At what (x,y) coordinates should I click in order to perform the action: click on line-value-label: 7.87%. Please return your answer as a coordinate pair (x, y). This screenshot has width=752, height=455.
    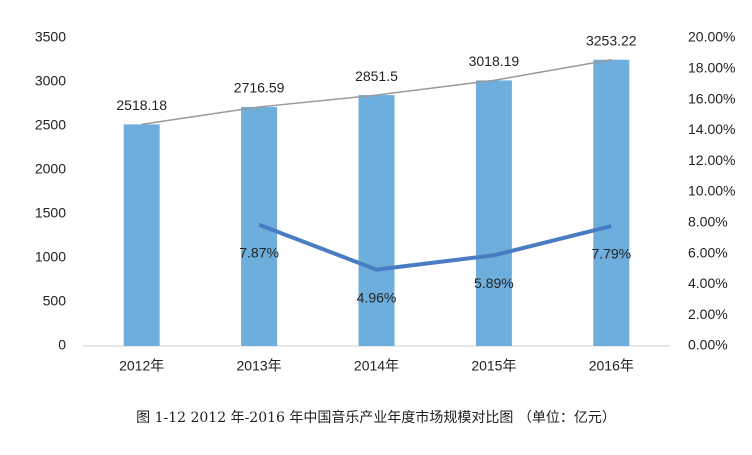
    Looking at the image, I should click on (259, 253).